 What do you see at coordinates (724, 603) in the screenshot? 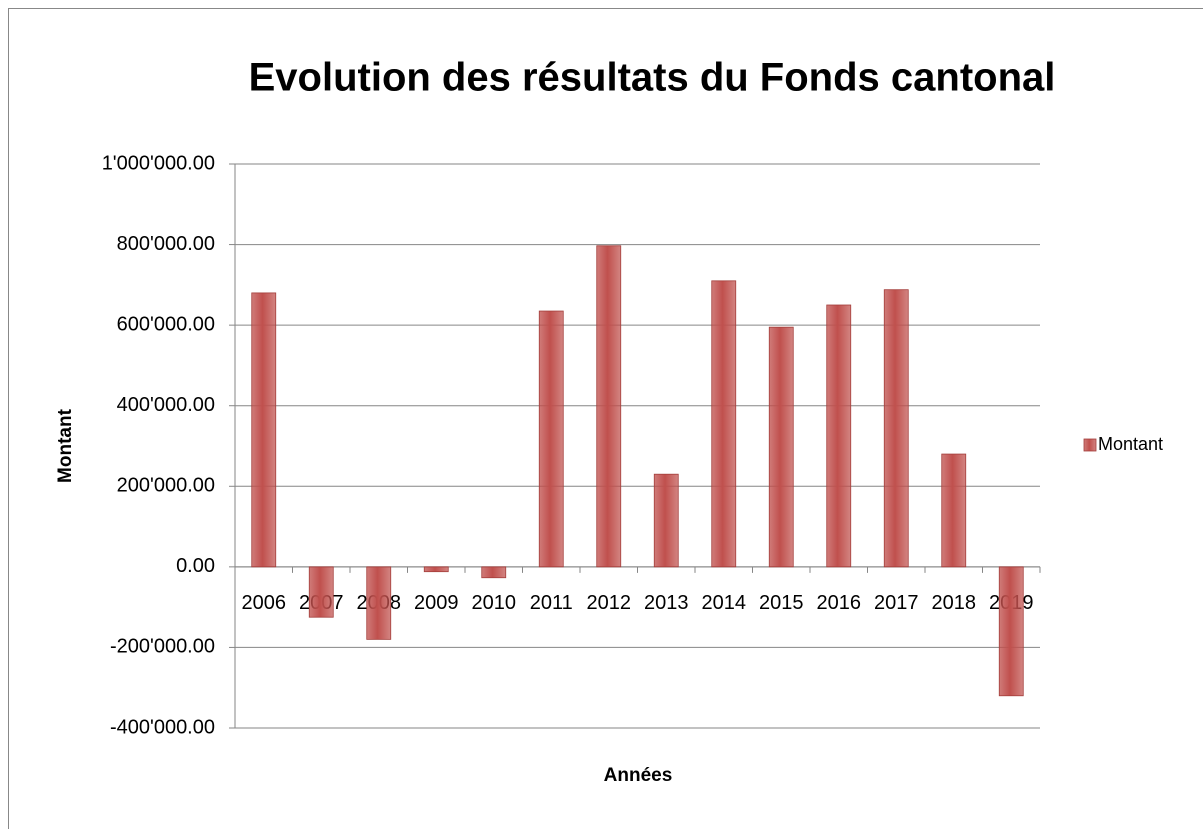
I see `x-tick-label: 2014` at bounding box center [724, 603].